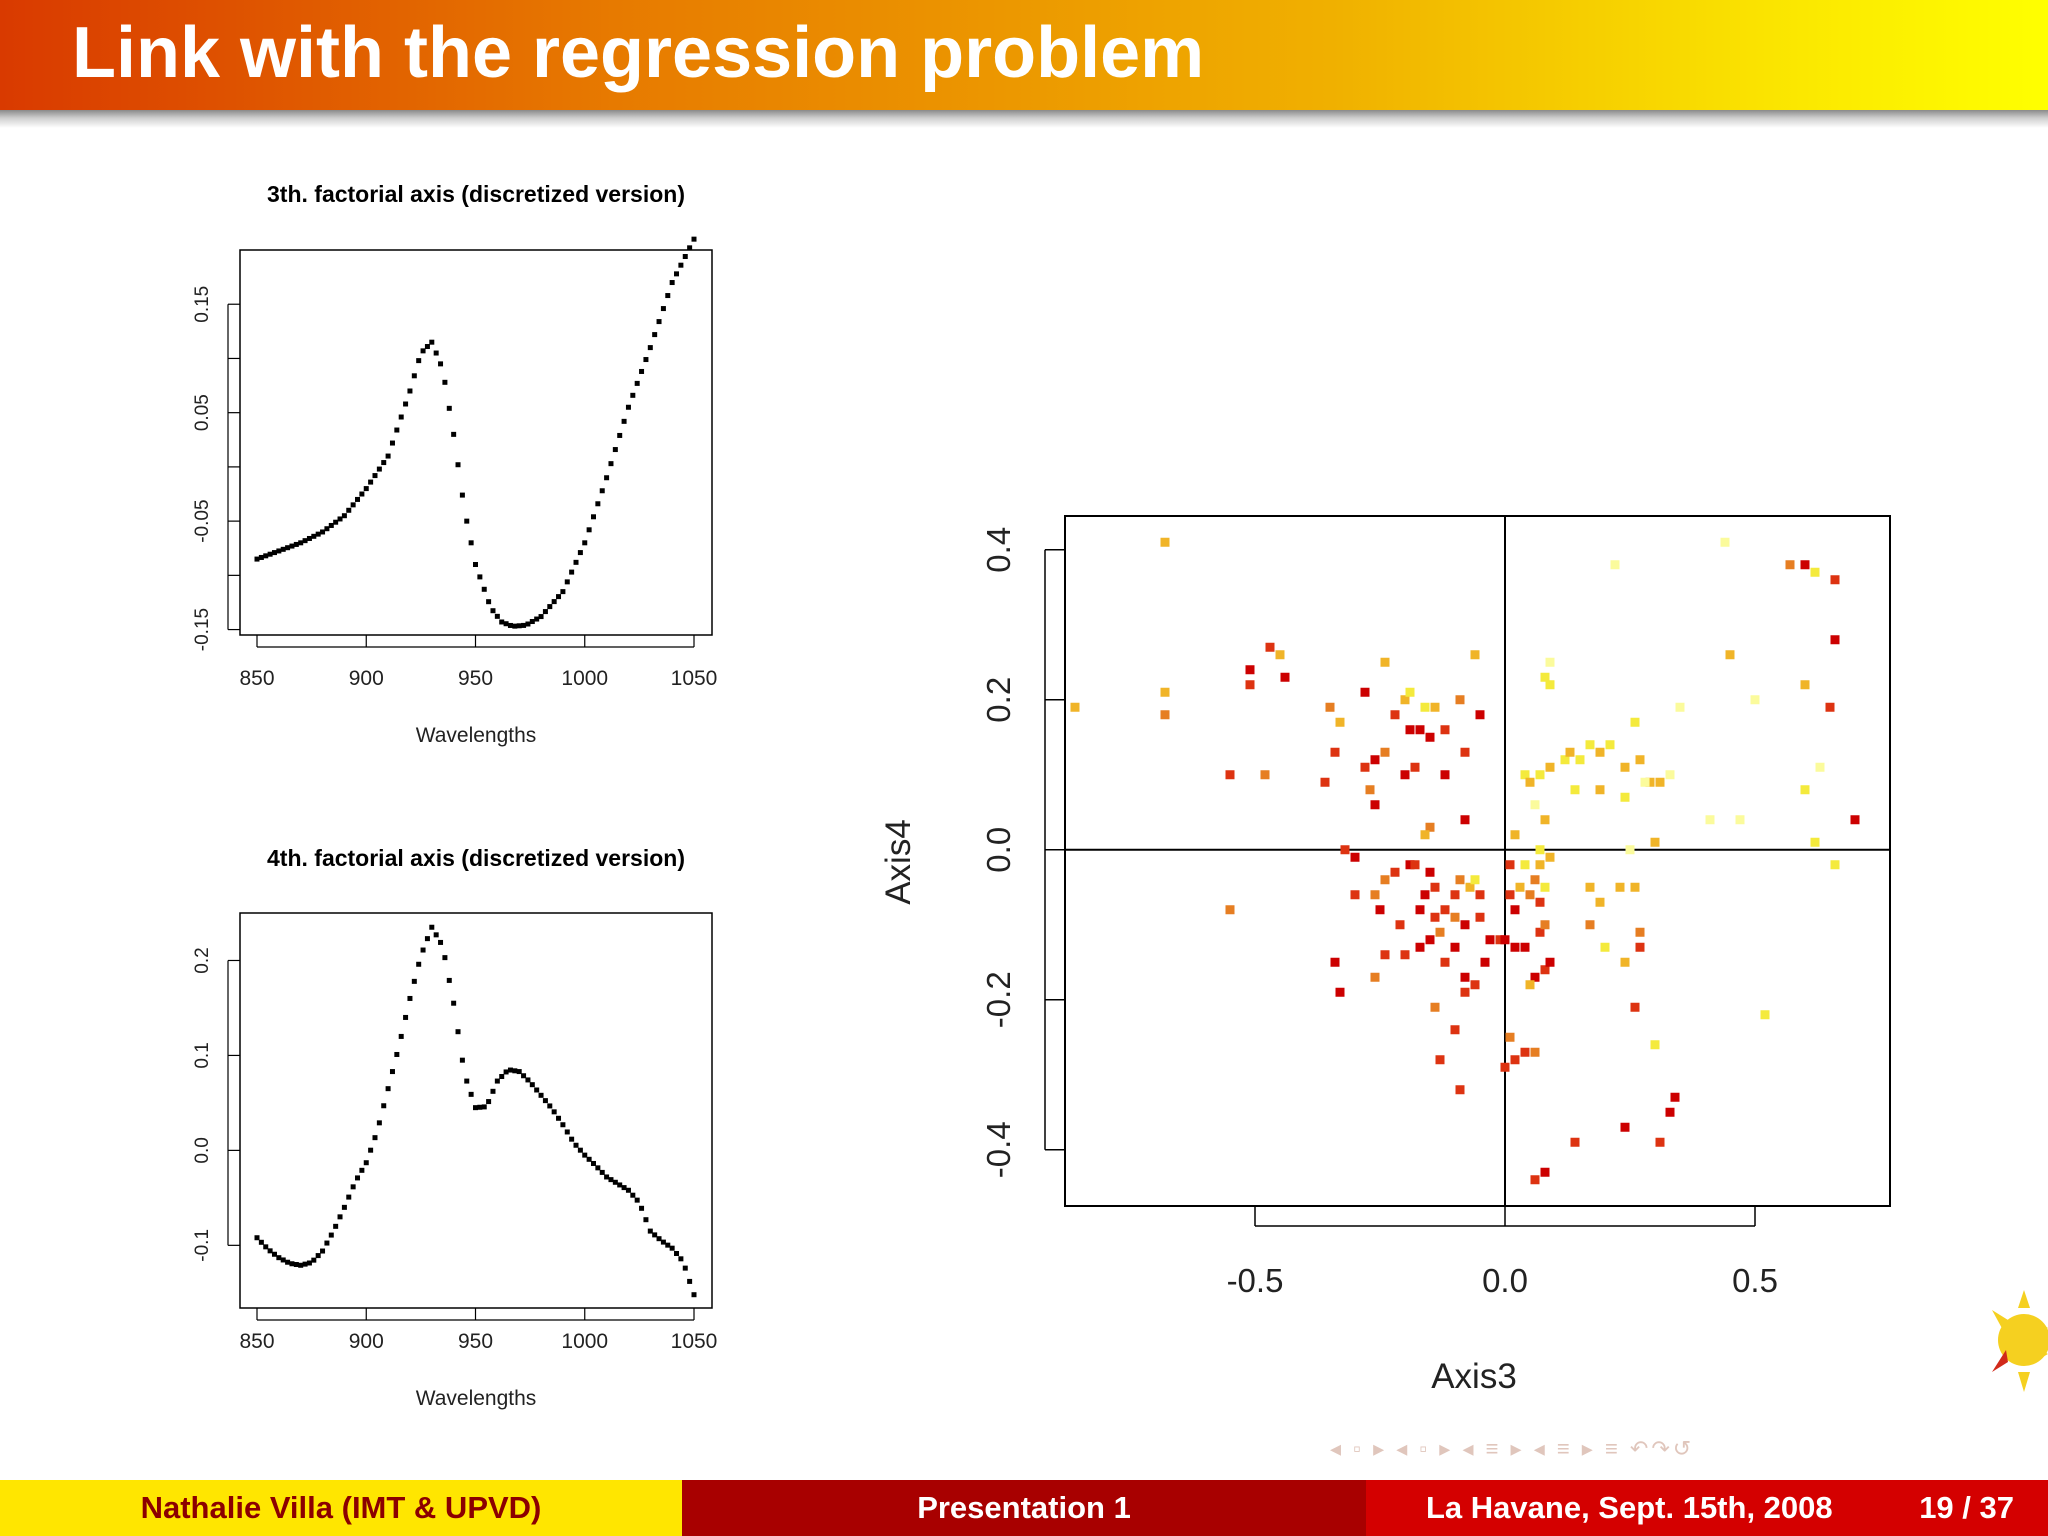  Describe the element at coordinates (998, 700) in the screenshot. I see `y-tick-label: 0.2` at that location.